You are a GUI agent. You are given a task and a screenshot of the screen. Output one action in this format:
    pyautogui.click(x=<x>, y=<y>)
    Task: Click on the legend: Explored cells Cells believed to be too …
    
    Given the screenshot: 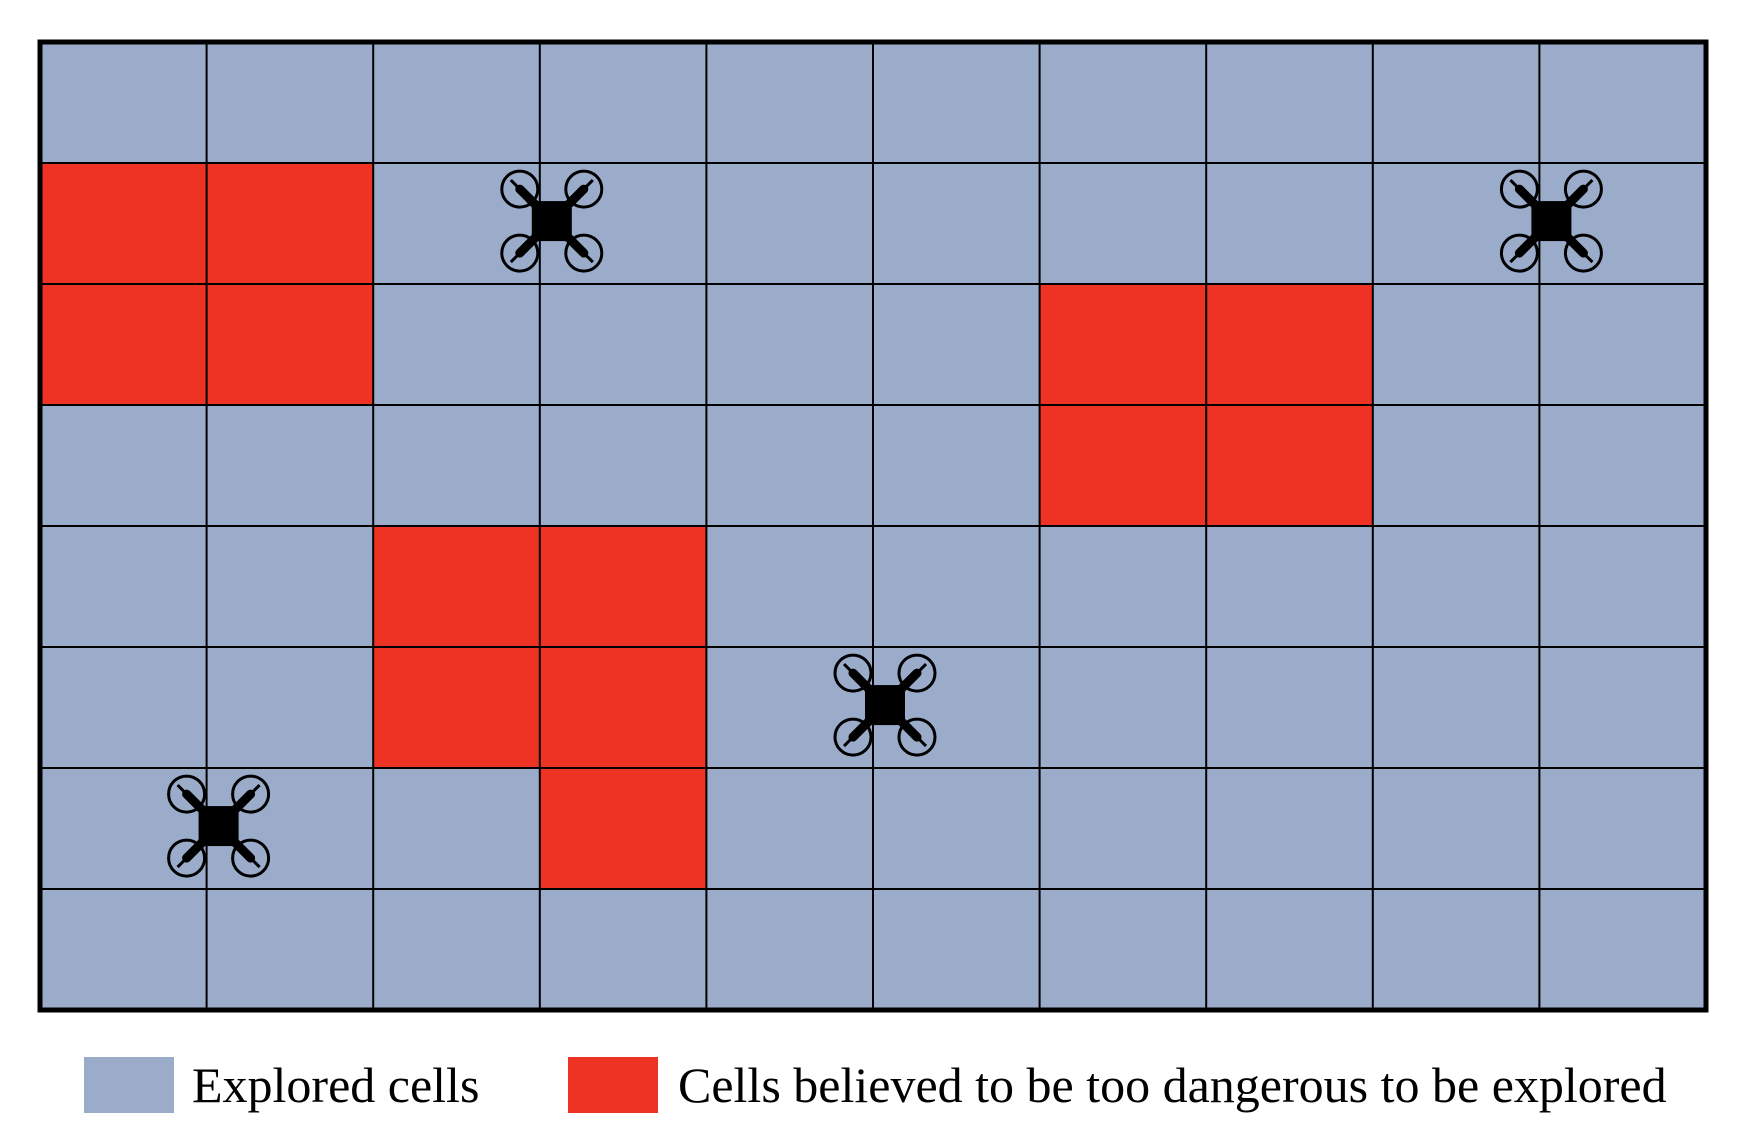 What is the action you would take?
    pyautogui.click(x=870, y=1092)
    